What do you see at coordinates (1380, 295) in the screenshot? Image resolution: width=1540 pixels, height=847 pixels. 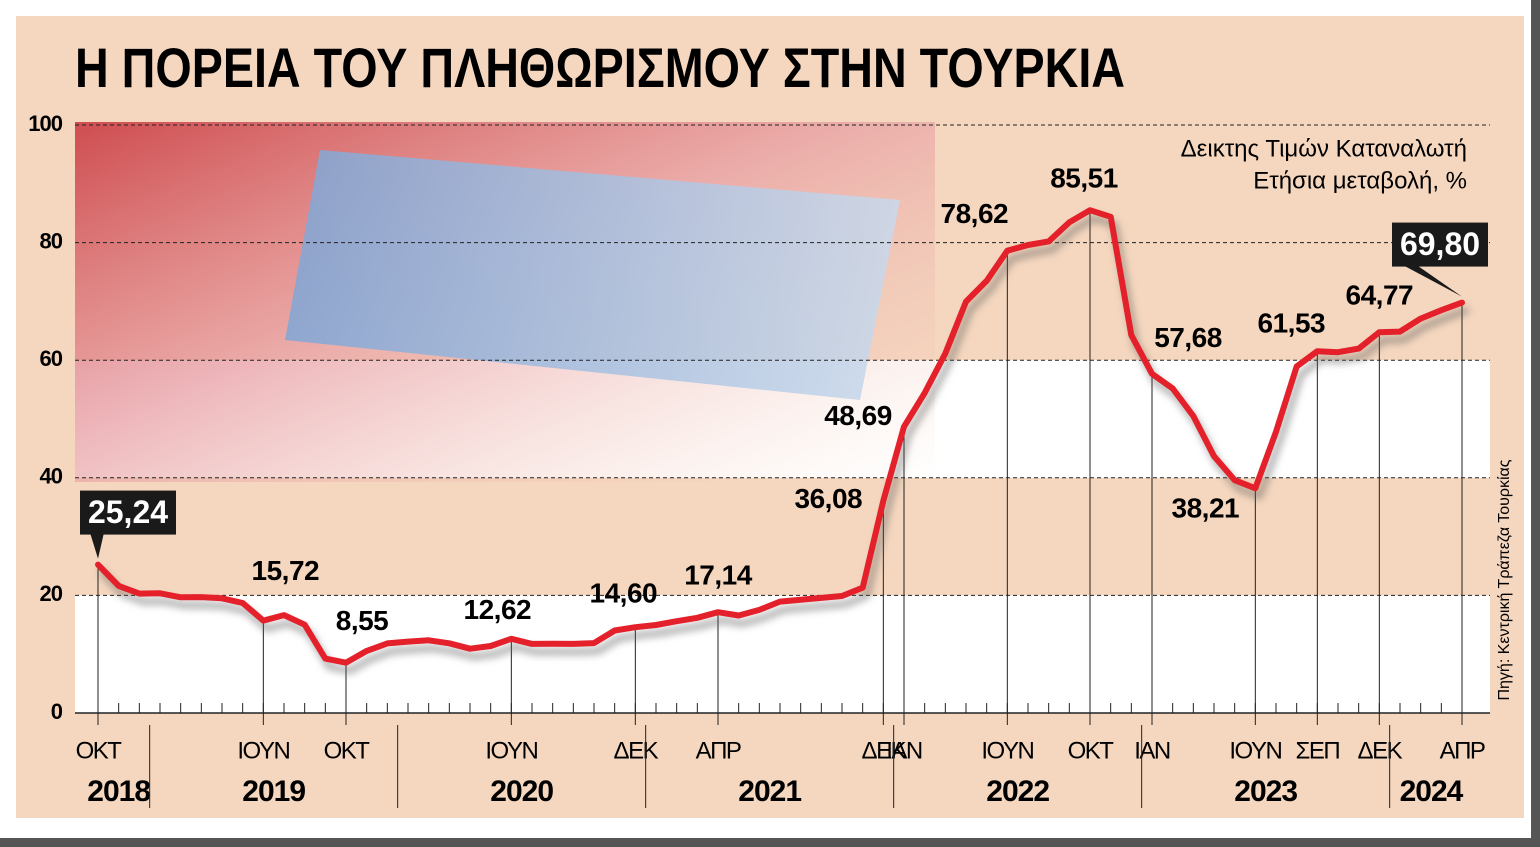 I see `value-label: 64,77` at bounding box center [1380, 295].